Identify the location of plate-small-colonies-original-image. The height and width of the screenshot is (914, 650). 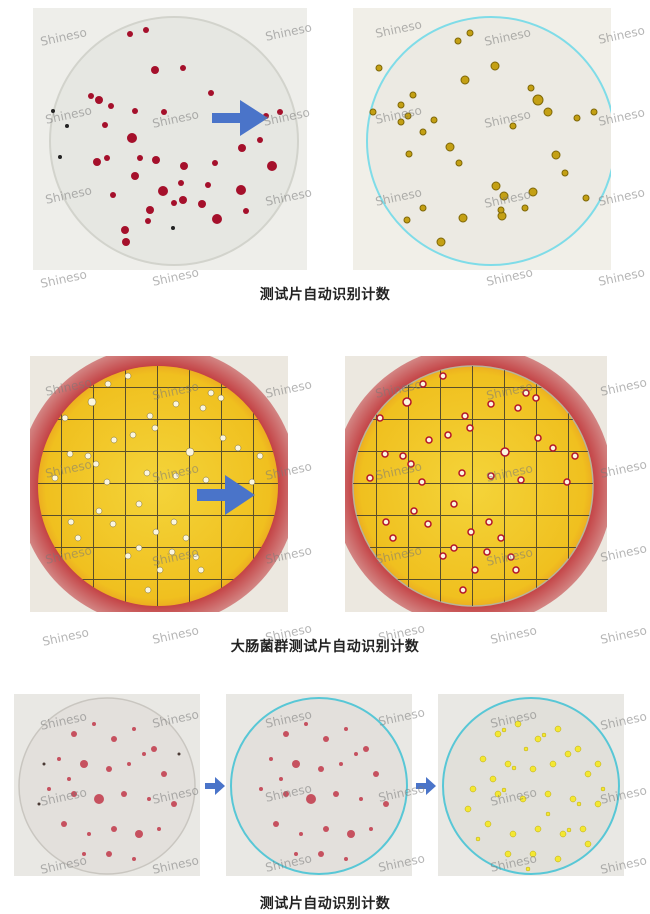
(107, 785).